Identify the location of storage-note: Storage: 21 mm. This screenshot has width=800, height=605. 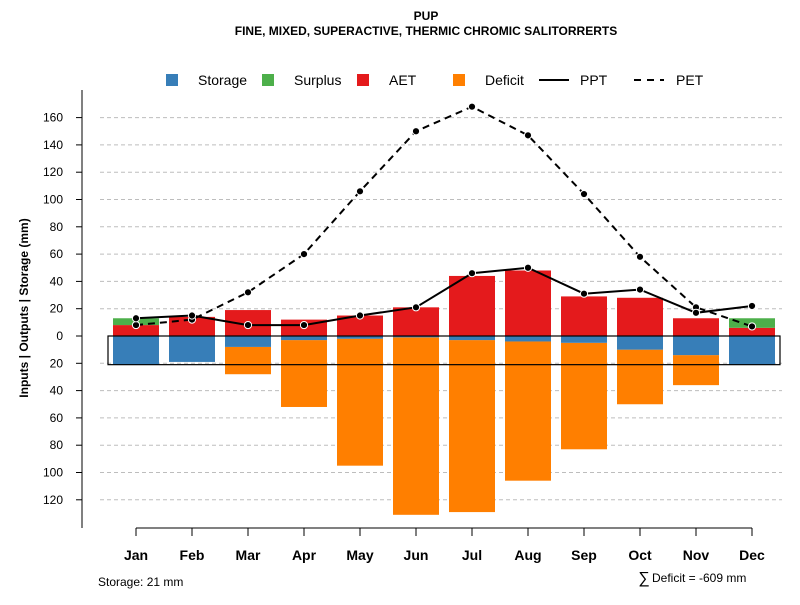
(140, 582).